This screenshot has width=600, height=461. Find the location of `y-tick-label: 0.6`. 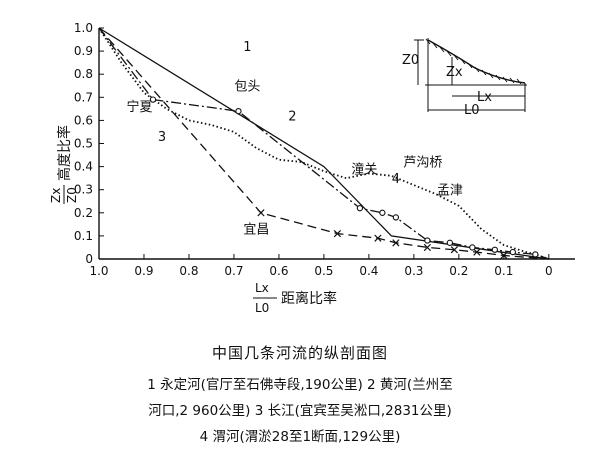

y-tick-label: 0.6 is located at coordinates (83, 120).